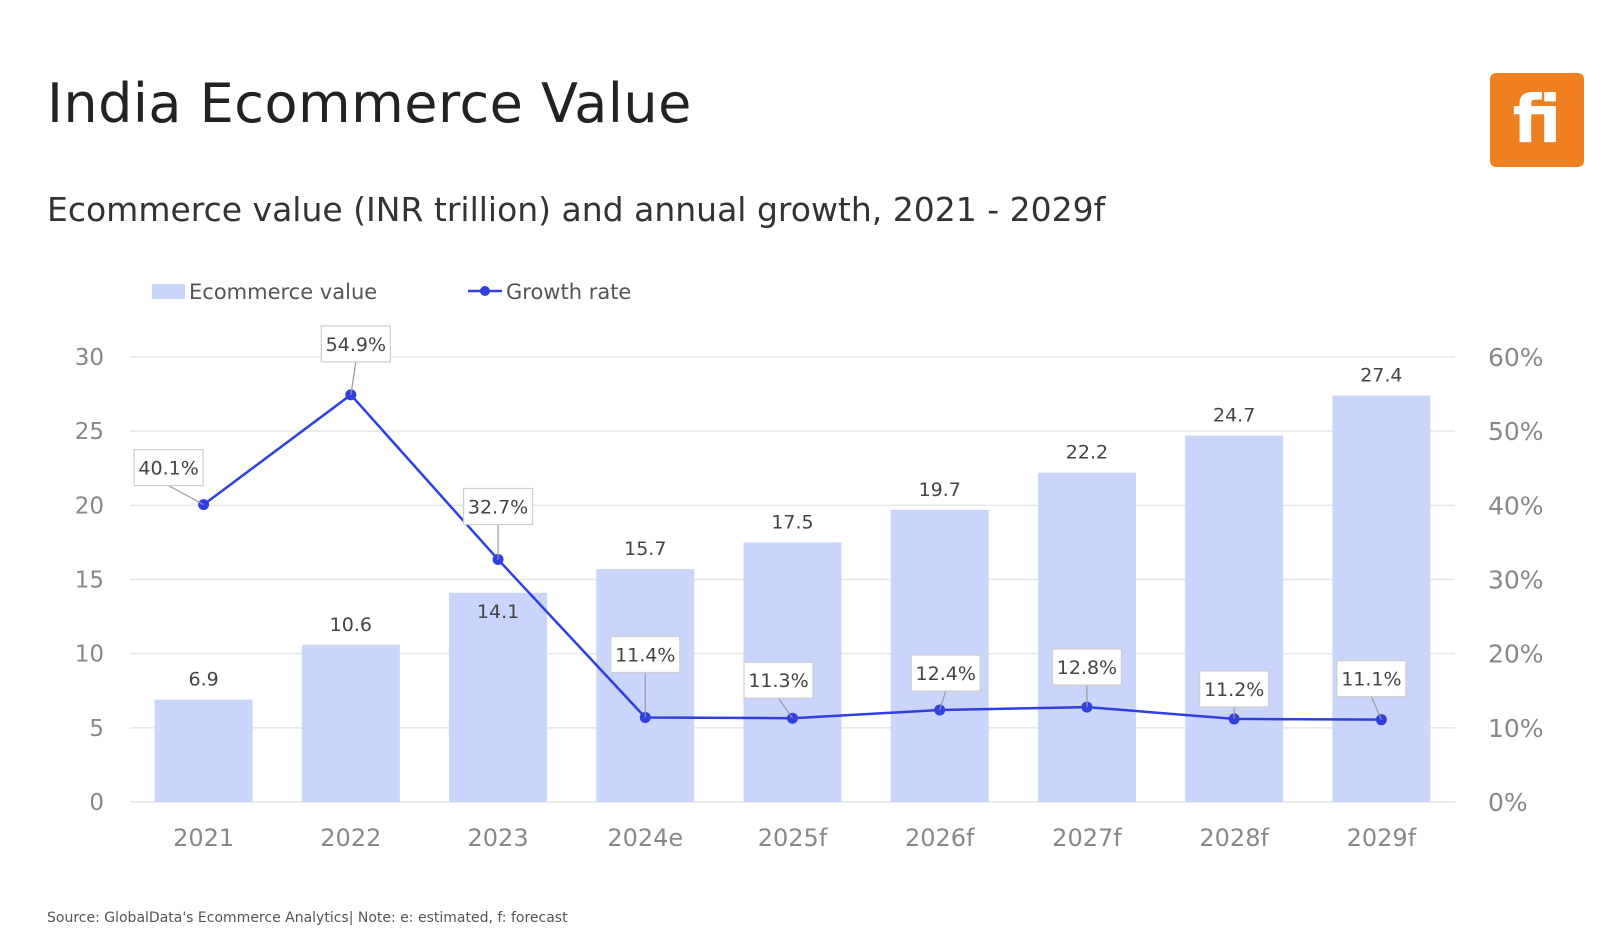 This screenshot has height=940, width=1600. Describe the element at coordinates (793, 838) in the screenshot. I see `x-tick-label: 2025f` at that location.